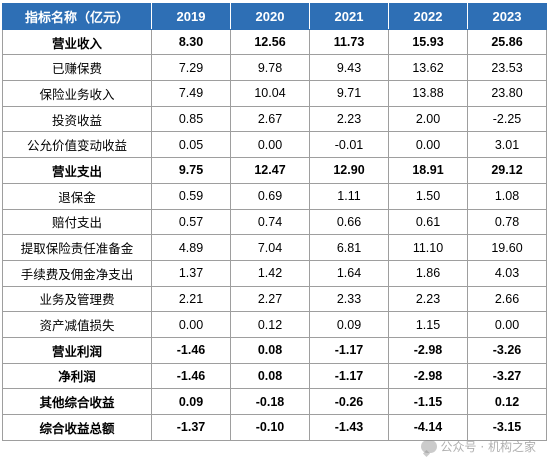 The image size is (550, 463). What do you see at coordinates (270, 247) in the screenshot?
I see `value-cell: 7.04` at bounding box center [270, 247].